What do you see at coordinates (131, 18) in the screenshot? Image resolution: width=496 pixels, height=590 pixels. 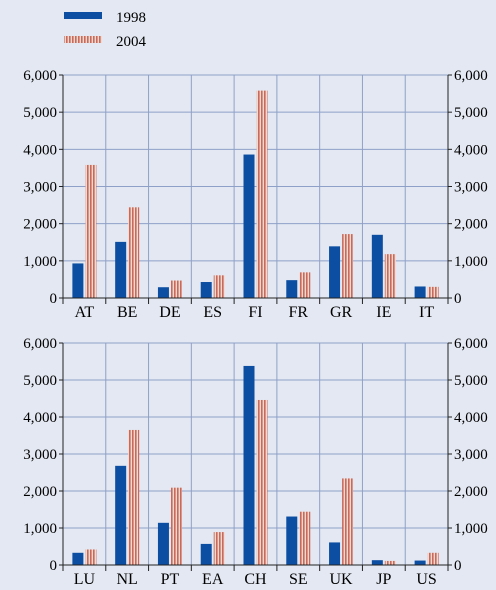 I see `legend-label-1998: 1998` at bounding box center [131, 18].